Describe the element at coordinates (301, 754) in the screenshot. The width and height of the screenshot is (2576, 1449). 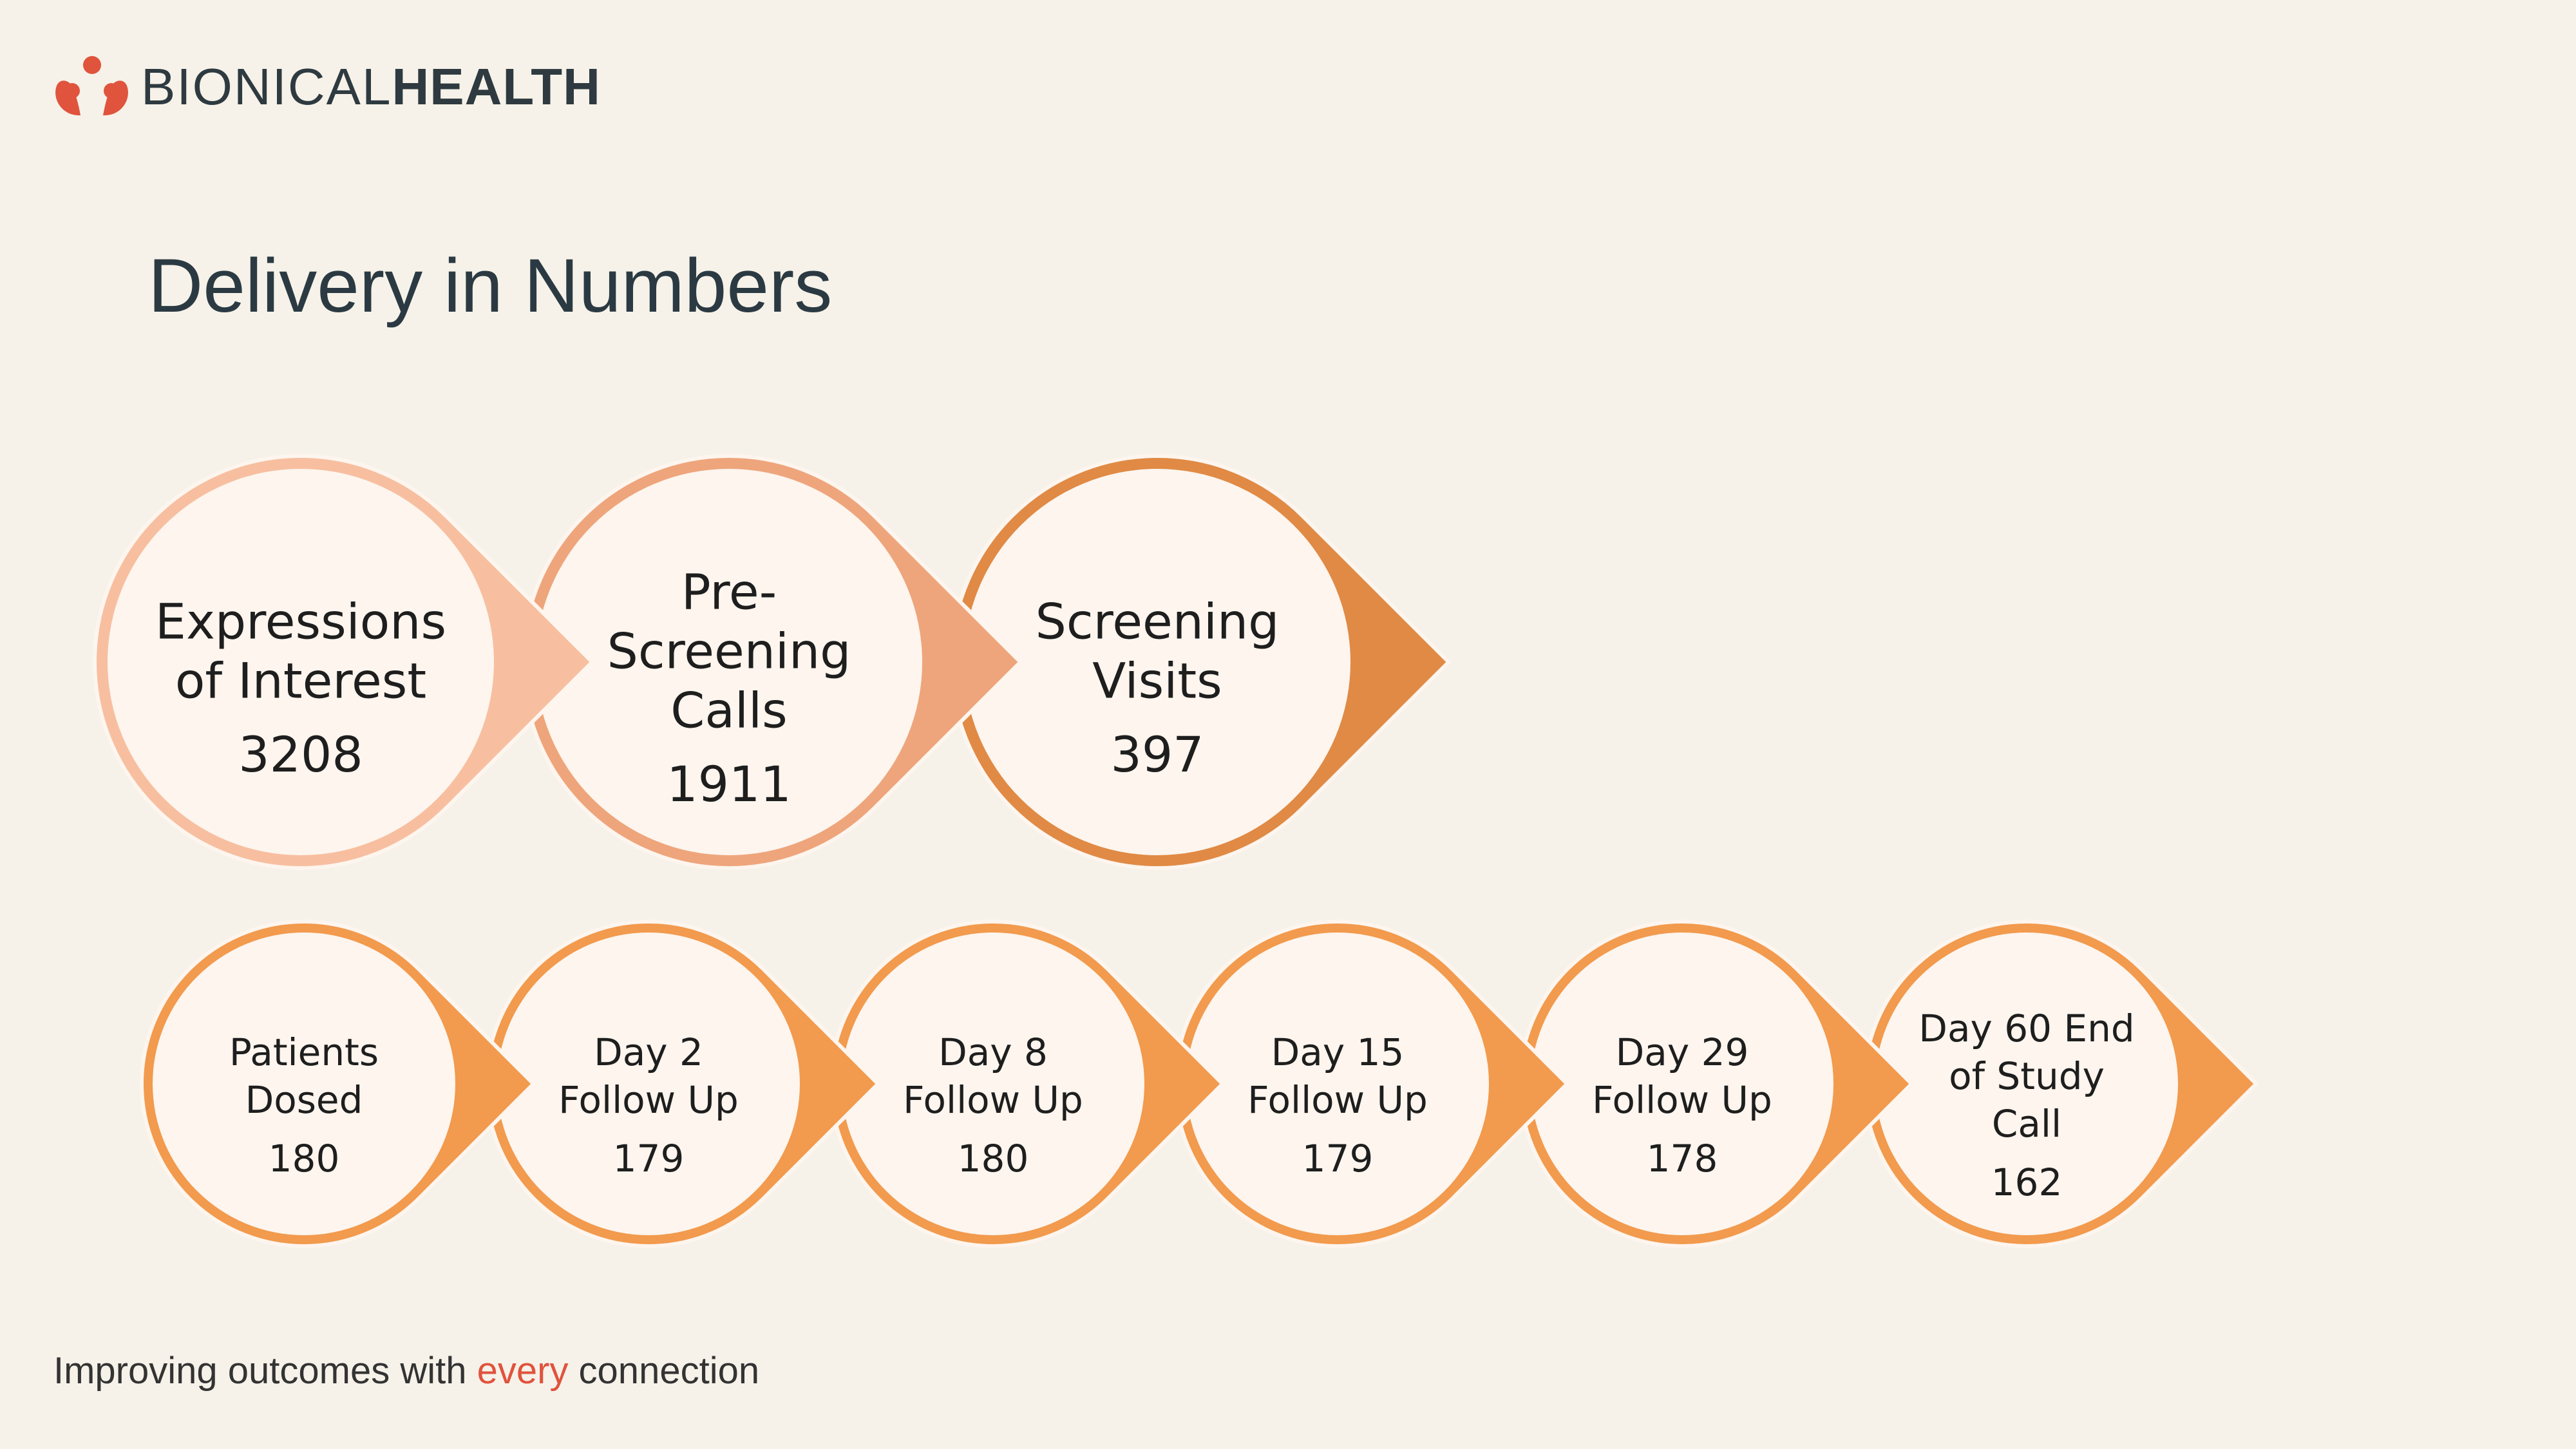
I see `flow-step-value: 3208` at that location.